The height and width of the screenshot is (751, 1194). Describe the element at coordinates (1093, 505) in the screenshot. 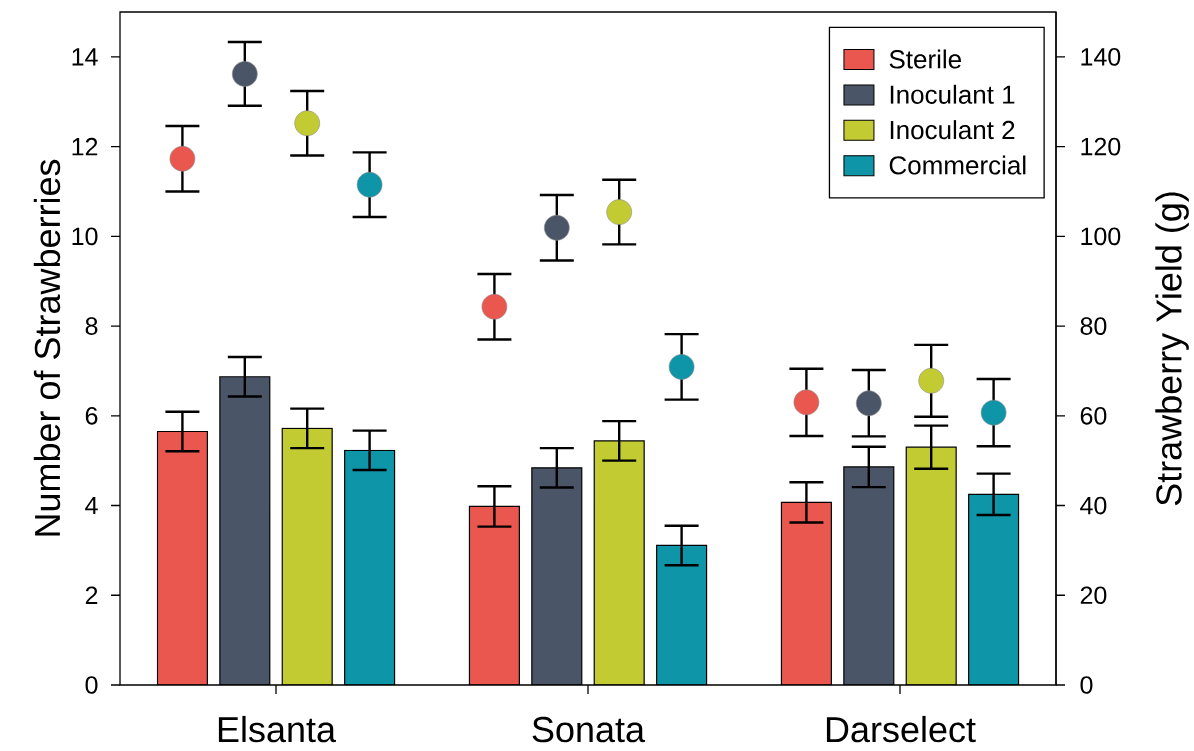

I see `y2-tick-label: 40` at that location.